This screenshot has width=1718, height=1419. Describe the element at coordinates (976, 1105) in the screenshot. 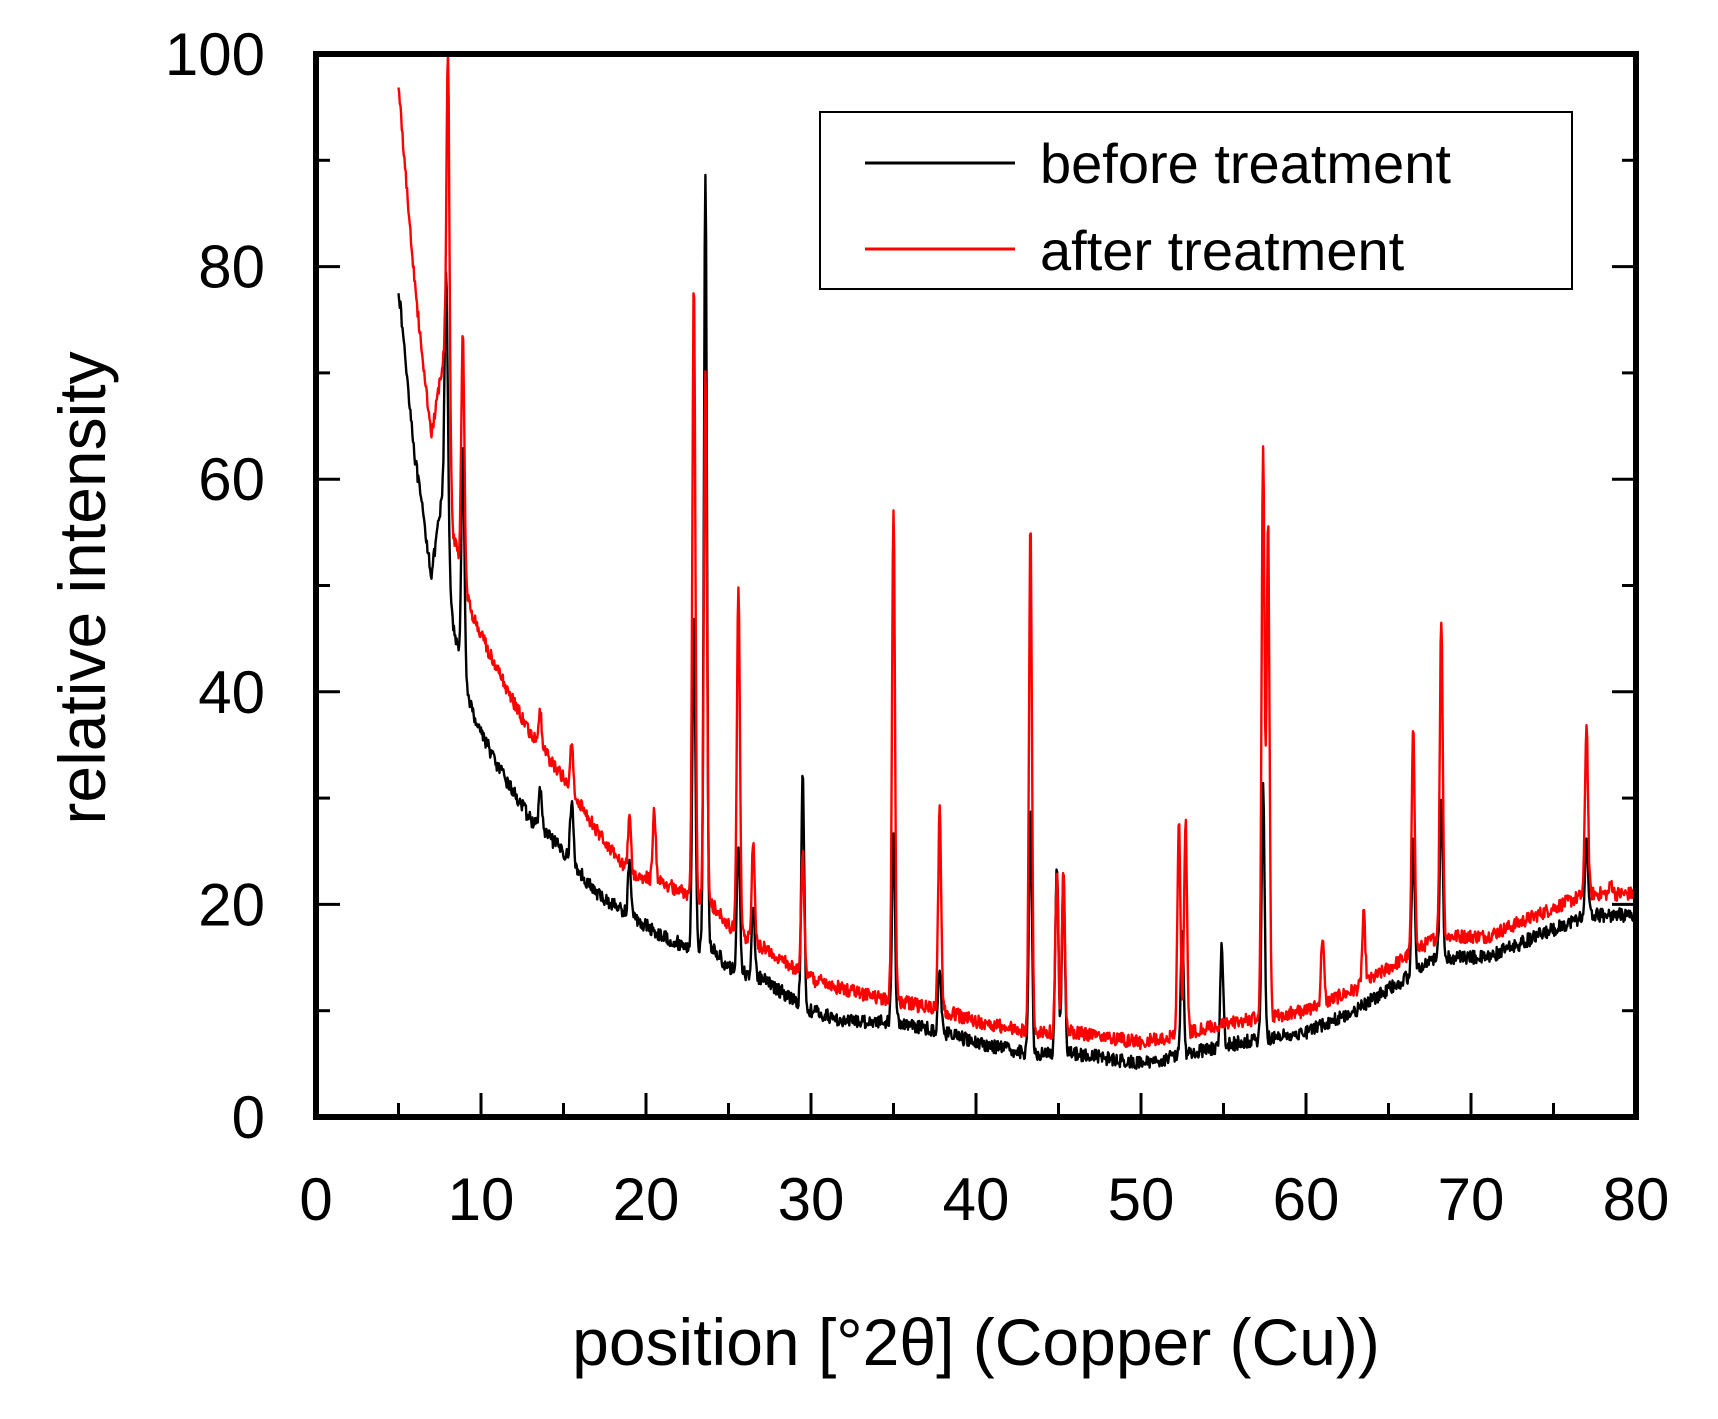

I see `x-tick-marks` at that location.